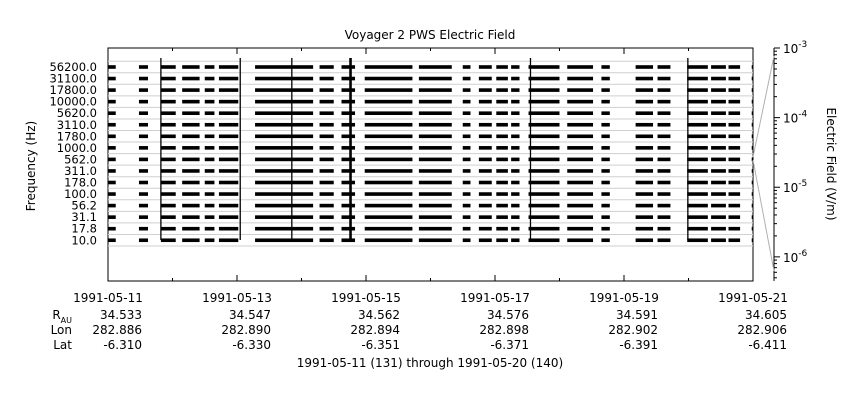  I want to click on ephemeris-value: 34.547, so click(250, 315).